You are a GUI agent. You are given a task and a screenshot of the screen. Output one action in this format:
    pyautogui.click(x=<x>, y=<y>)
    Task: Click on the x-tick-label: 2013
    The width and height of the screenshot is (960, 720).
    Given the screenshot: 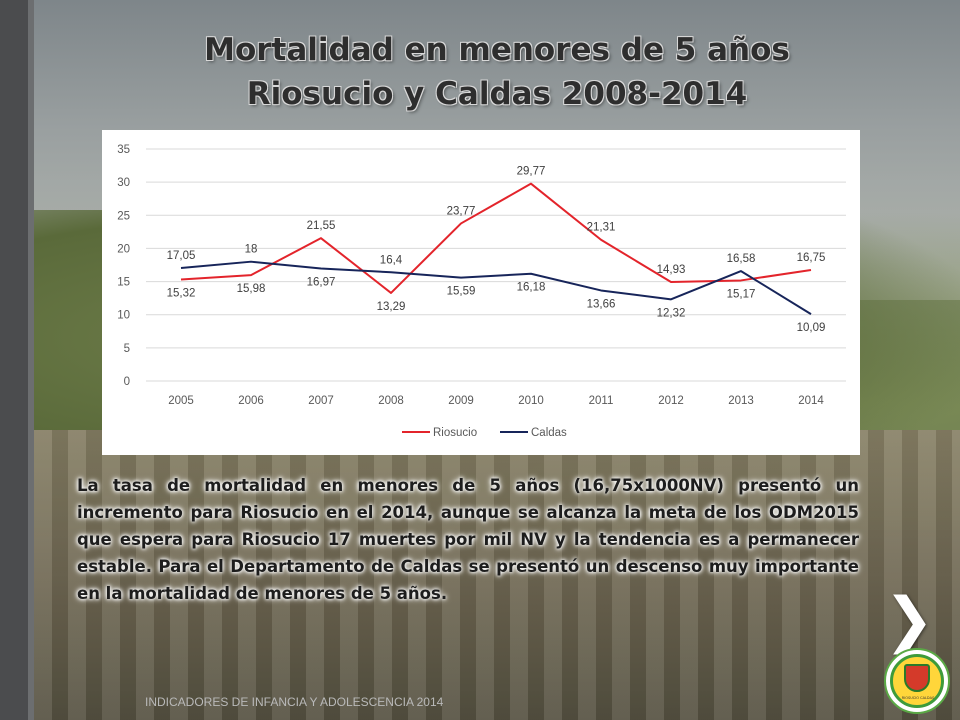 What is the action you would take?
    pyautogui.click(x=741, y=401)
    